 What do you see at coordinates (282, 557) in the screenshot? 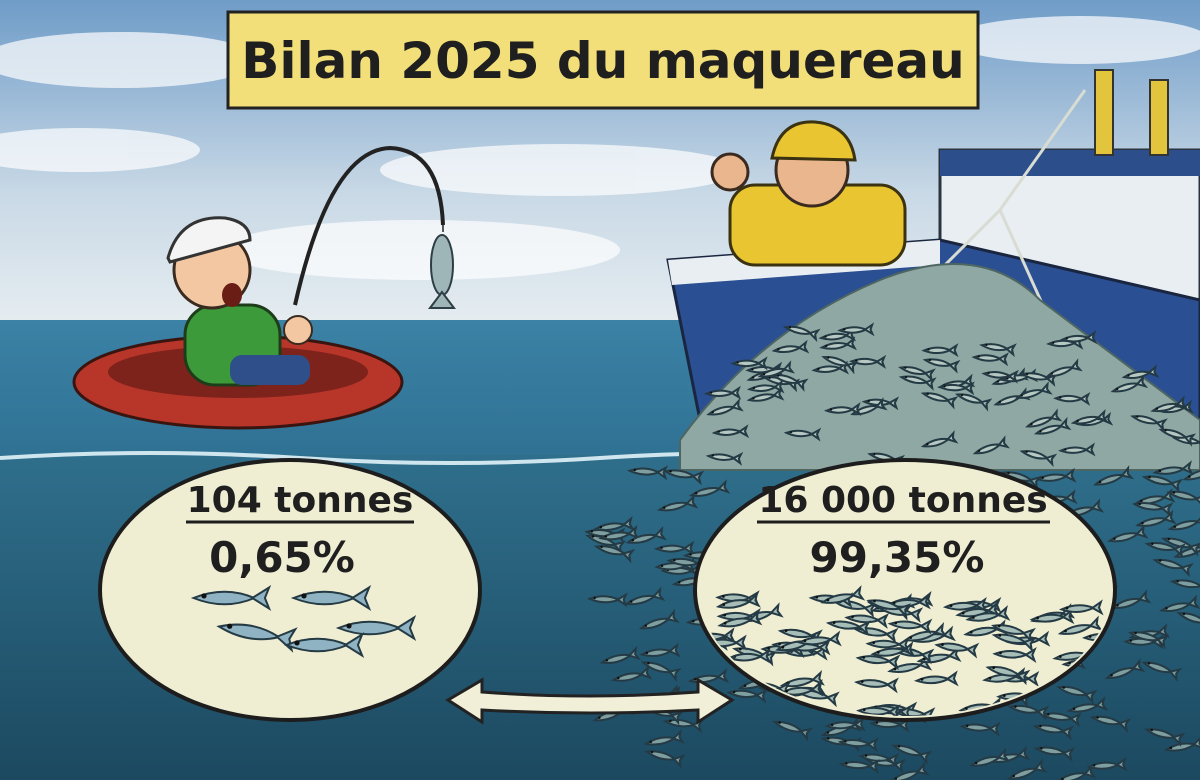
I see `panel-share: 0,65%` at bounding box center [282, 557].